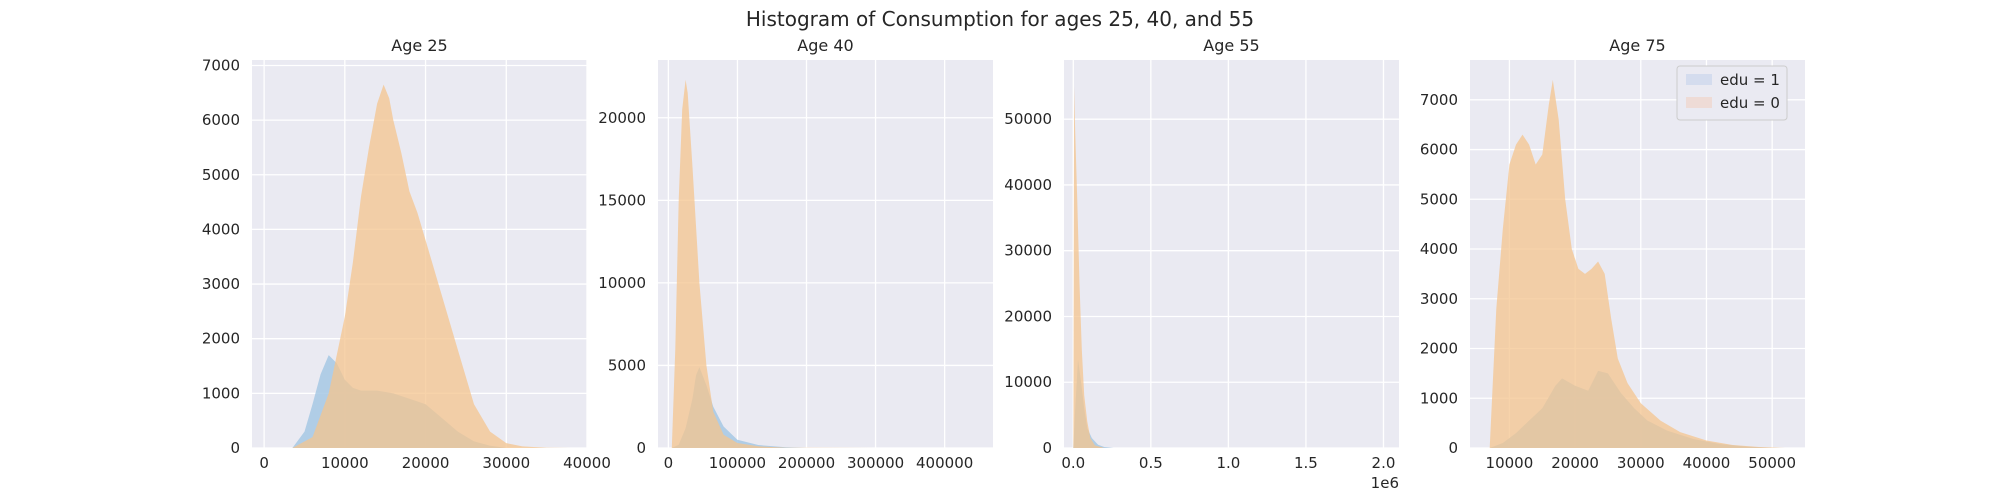  I want to click on panel-title: Age 75, so click(1637, 45).